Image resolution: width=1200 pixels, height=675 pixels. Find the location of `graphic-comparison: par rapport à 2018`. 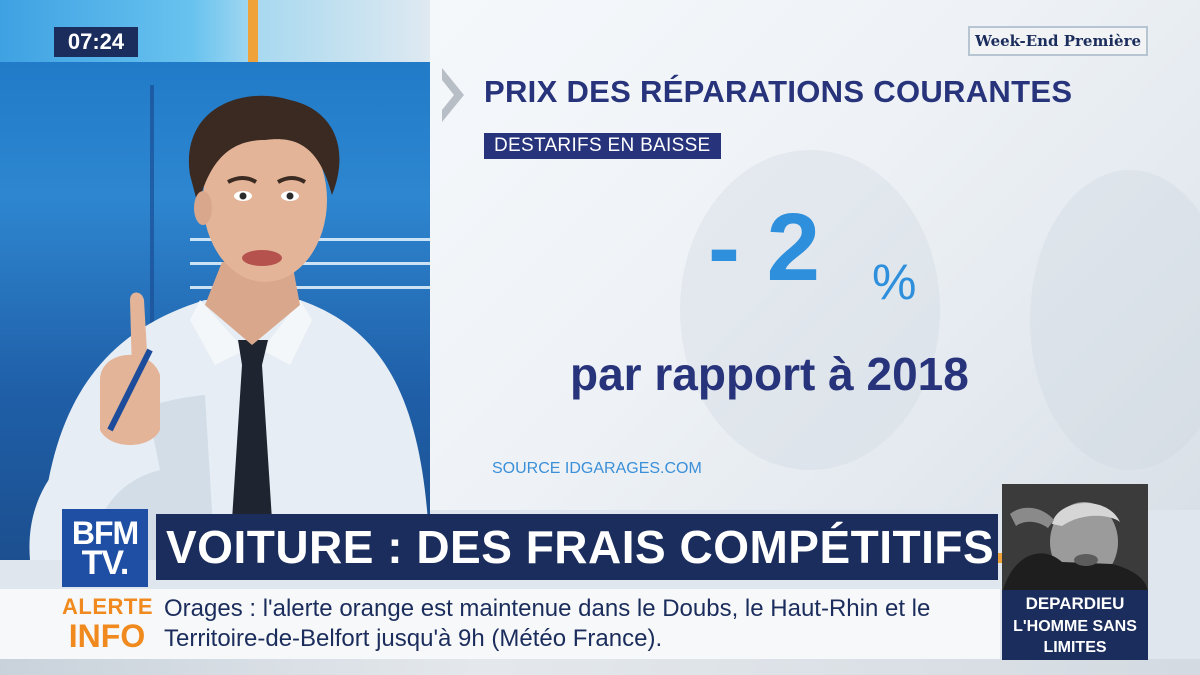

graphic-comparison: par rapport à 2018 is located at coordinates (769, 374).